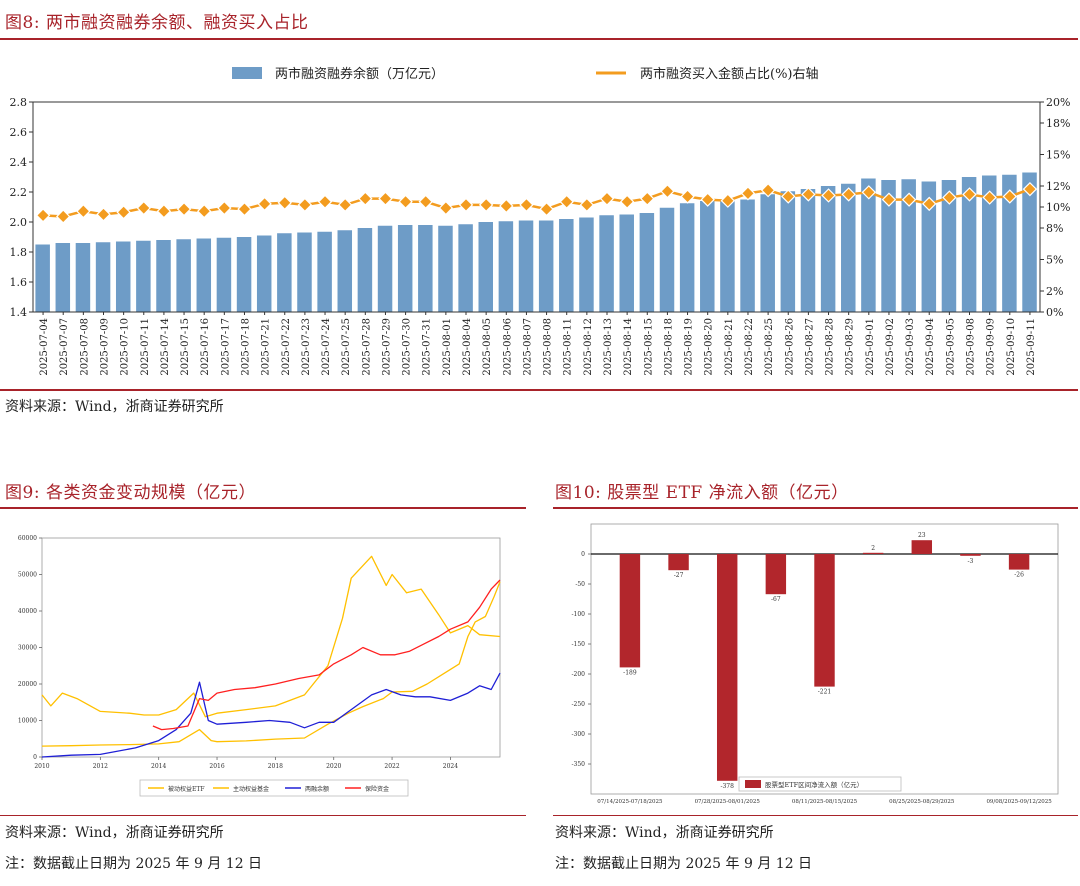 This screenshot has height=886, width=1080. I want to click on x-tick-label: 2025-09-09, so click(991, 347).